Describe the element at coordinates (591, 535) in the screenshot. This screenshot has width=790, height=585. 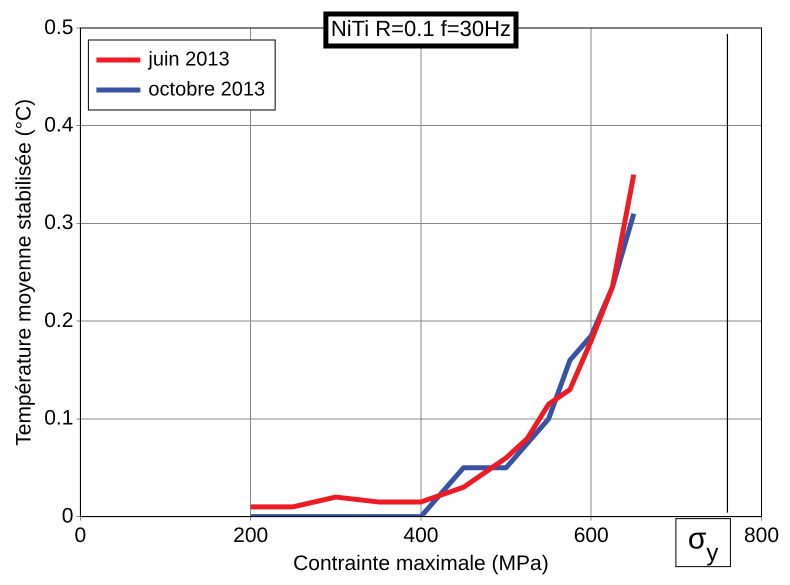
I see `x-tick-label: 600` at that location.